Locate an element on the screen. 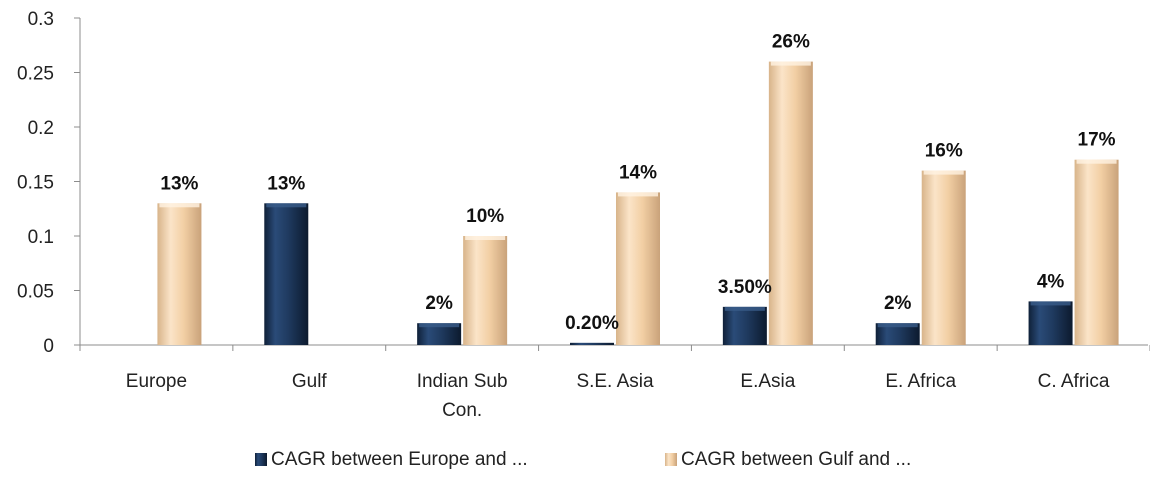  bar-value-label: 10% is located at coordinates (485, 216).